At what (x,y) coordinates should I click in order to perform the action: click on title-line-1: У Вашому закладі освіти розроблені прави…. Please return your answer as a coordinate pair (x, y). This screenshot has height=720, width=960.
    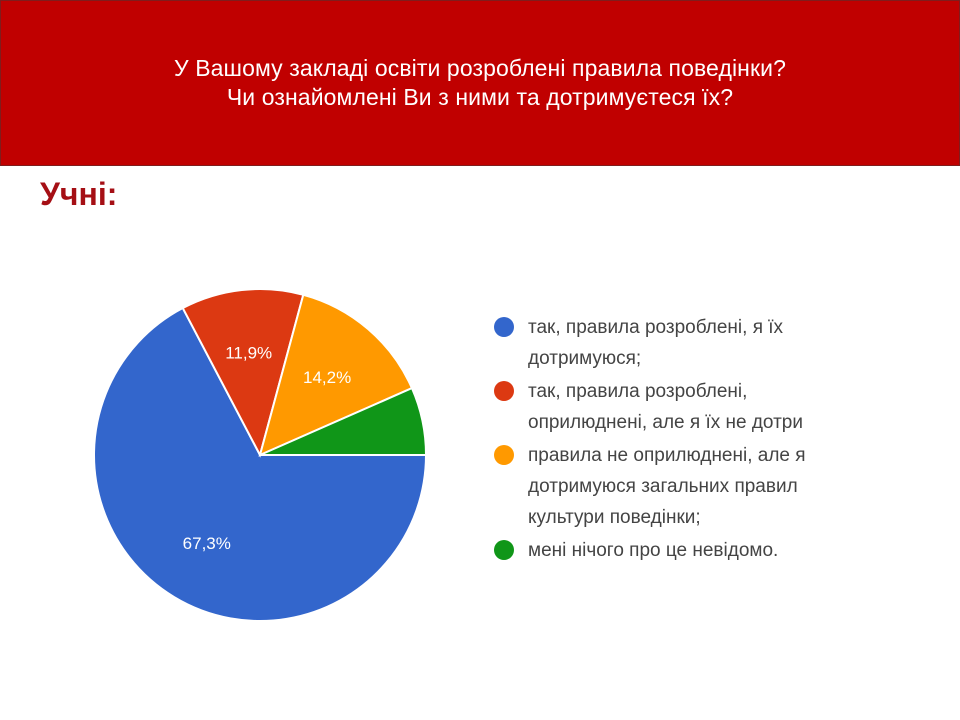
    Looking at the image, I should click on (480, 68).